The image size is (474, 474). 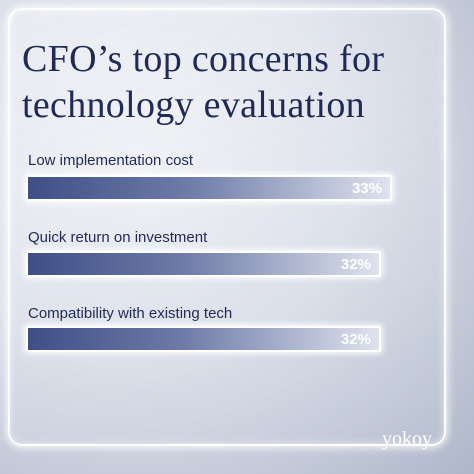 I want to click on value-label: 33%, so click(x=366, y=188).